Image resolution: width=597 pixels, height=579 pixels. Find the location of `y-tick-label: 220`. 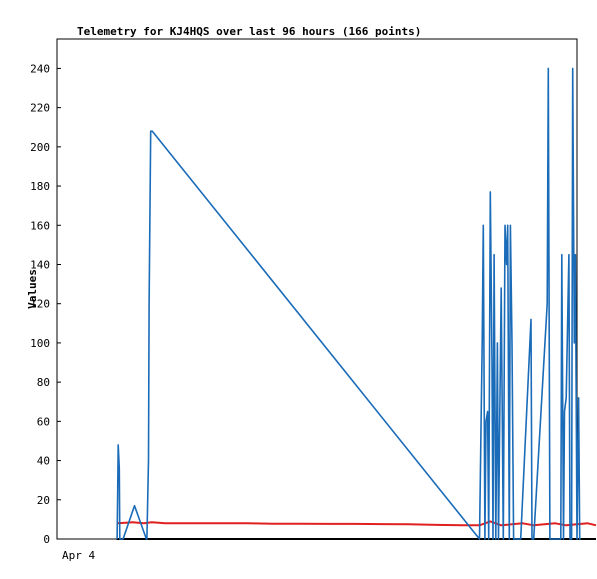

y-tick-label: 220 is located at coordinates (40, 108).